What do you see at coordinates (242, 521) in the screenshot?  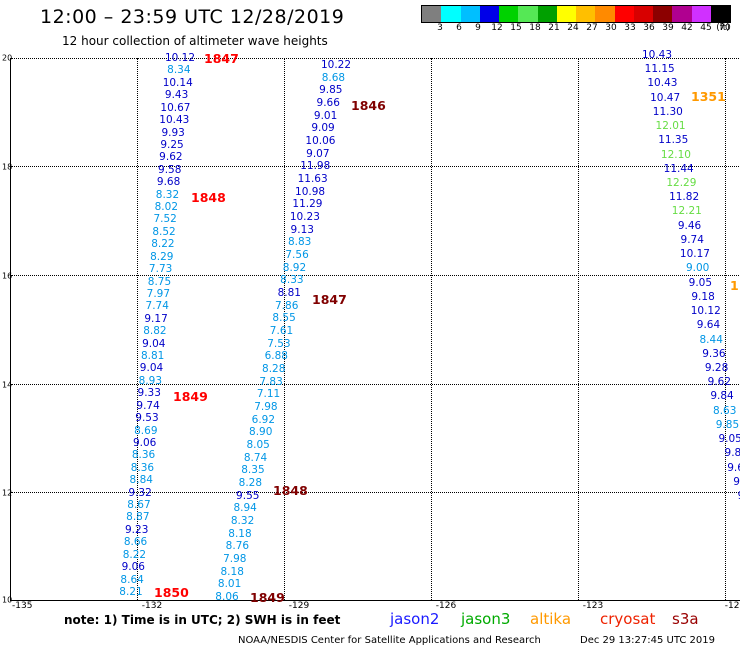 I see `wave-height-label: 8.32` at bounding box center [242, 521].